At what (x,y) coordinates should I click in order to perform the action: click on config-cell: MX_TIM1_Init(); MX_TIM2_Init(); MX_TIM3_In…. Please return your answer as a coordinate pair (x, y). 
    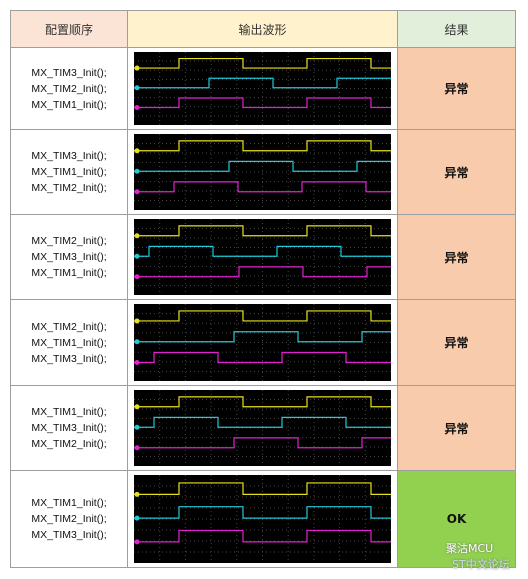
    Looking at the image, I should click on (69, 519).